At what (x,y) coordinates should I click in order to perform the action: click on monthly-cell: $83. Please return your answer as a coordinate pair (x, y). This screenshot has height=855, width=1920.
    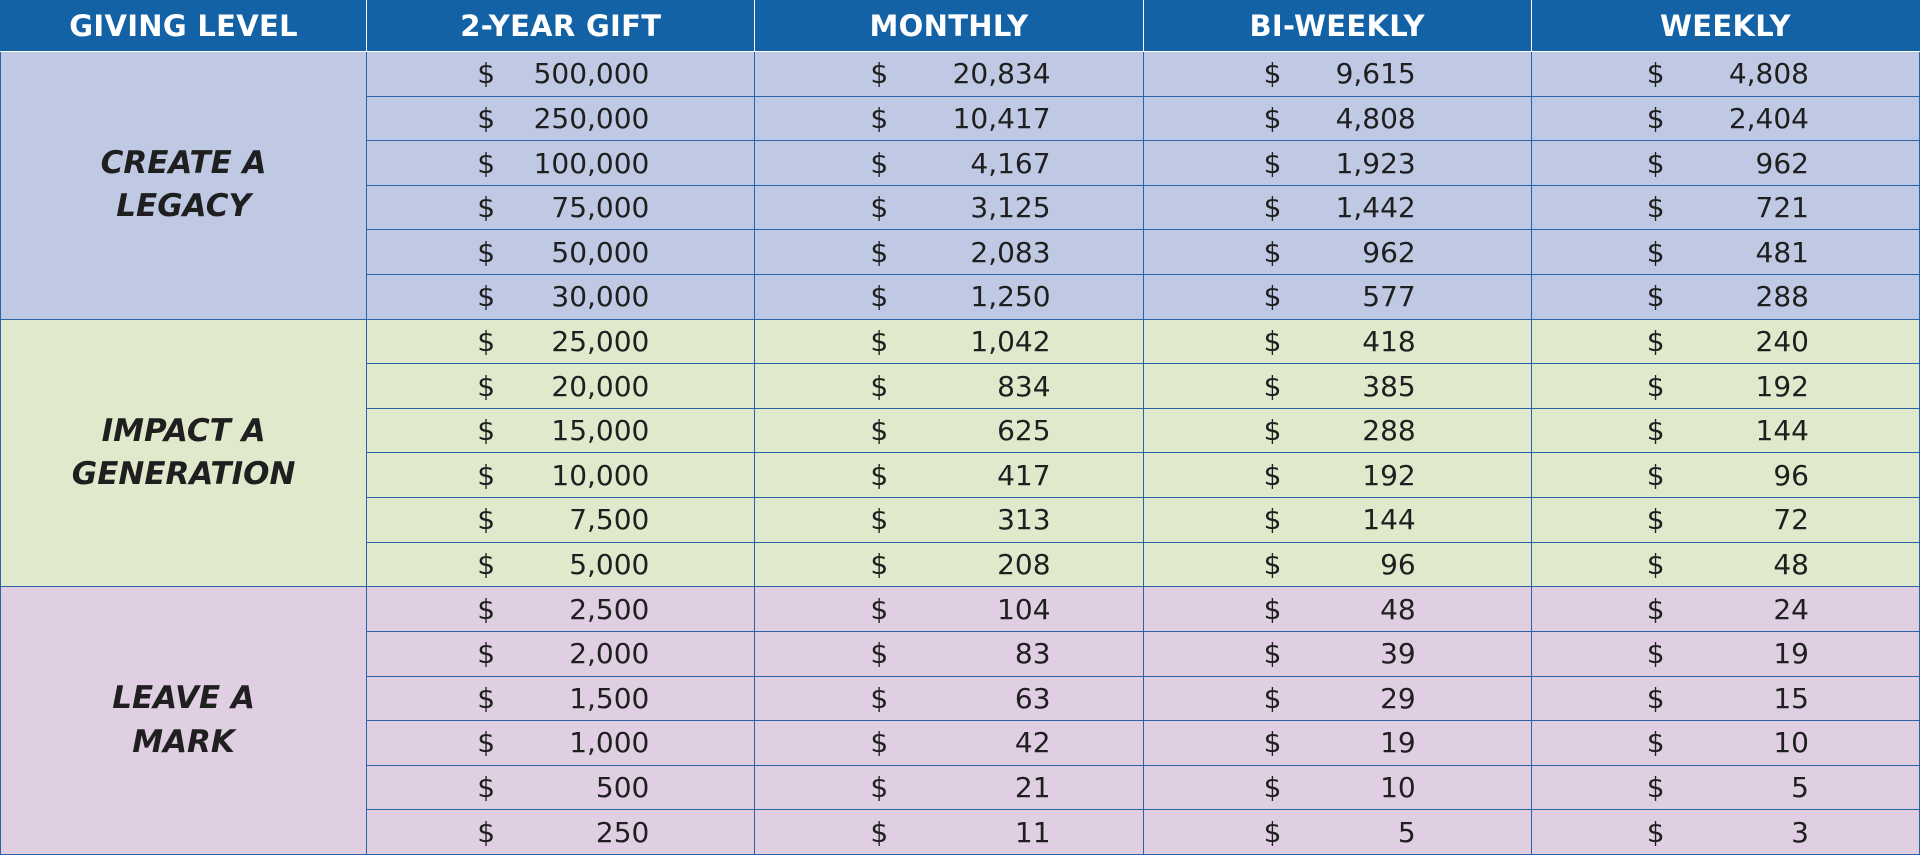
    Looking at the image, I should click on (949, 653).